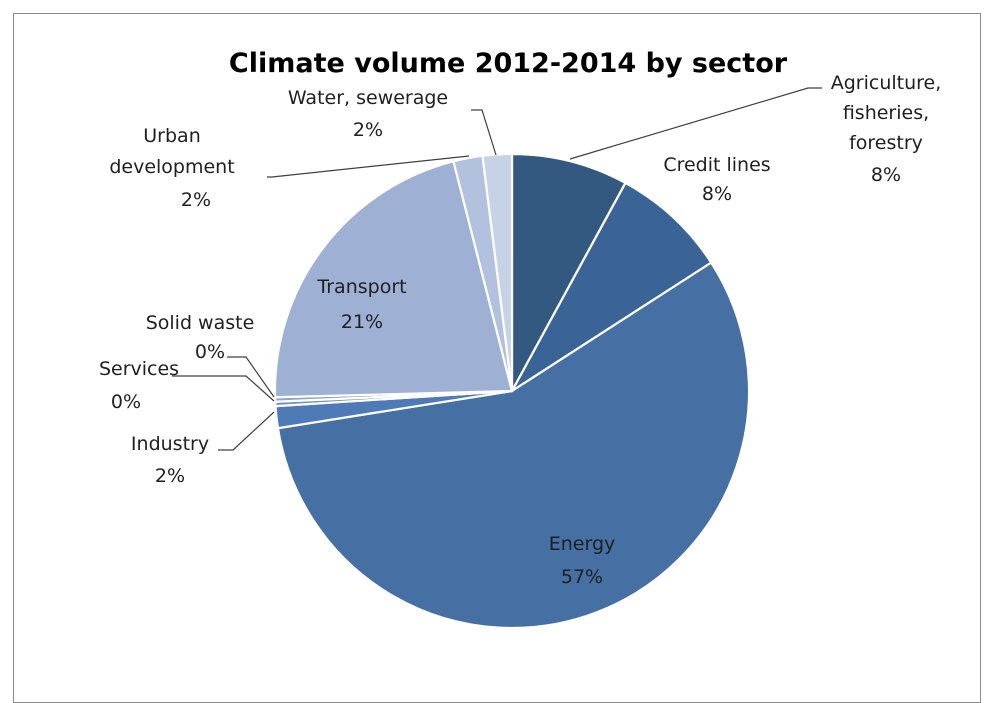 This screenshot has width=996, height=703. What do you see at coordinates (126, 402) in the screenshot?
I see `slice-percent-services: 0%` at bounding box center [126, 402].